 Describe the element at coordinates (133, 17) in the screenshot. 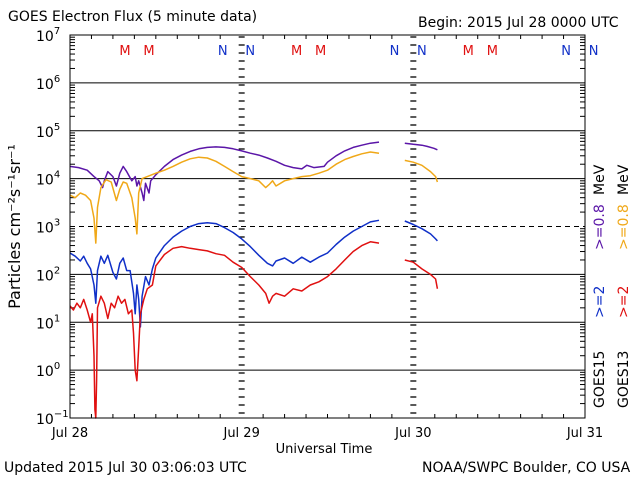

I see `chart-title: GOES Electron Flux (5 minute data)` at that location.